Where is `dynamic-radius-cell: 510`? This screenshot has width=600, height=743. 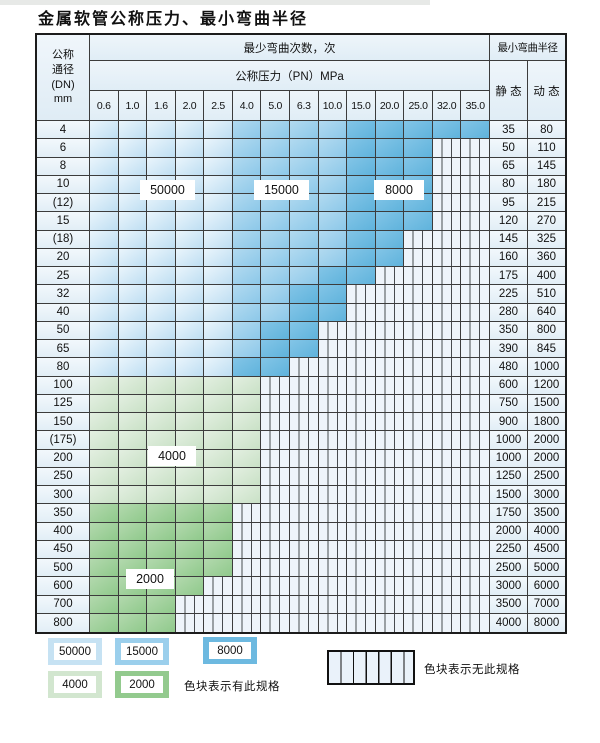
dynamic-radius-cell: 510 is located at coordinates (546, 294).